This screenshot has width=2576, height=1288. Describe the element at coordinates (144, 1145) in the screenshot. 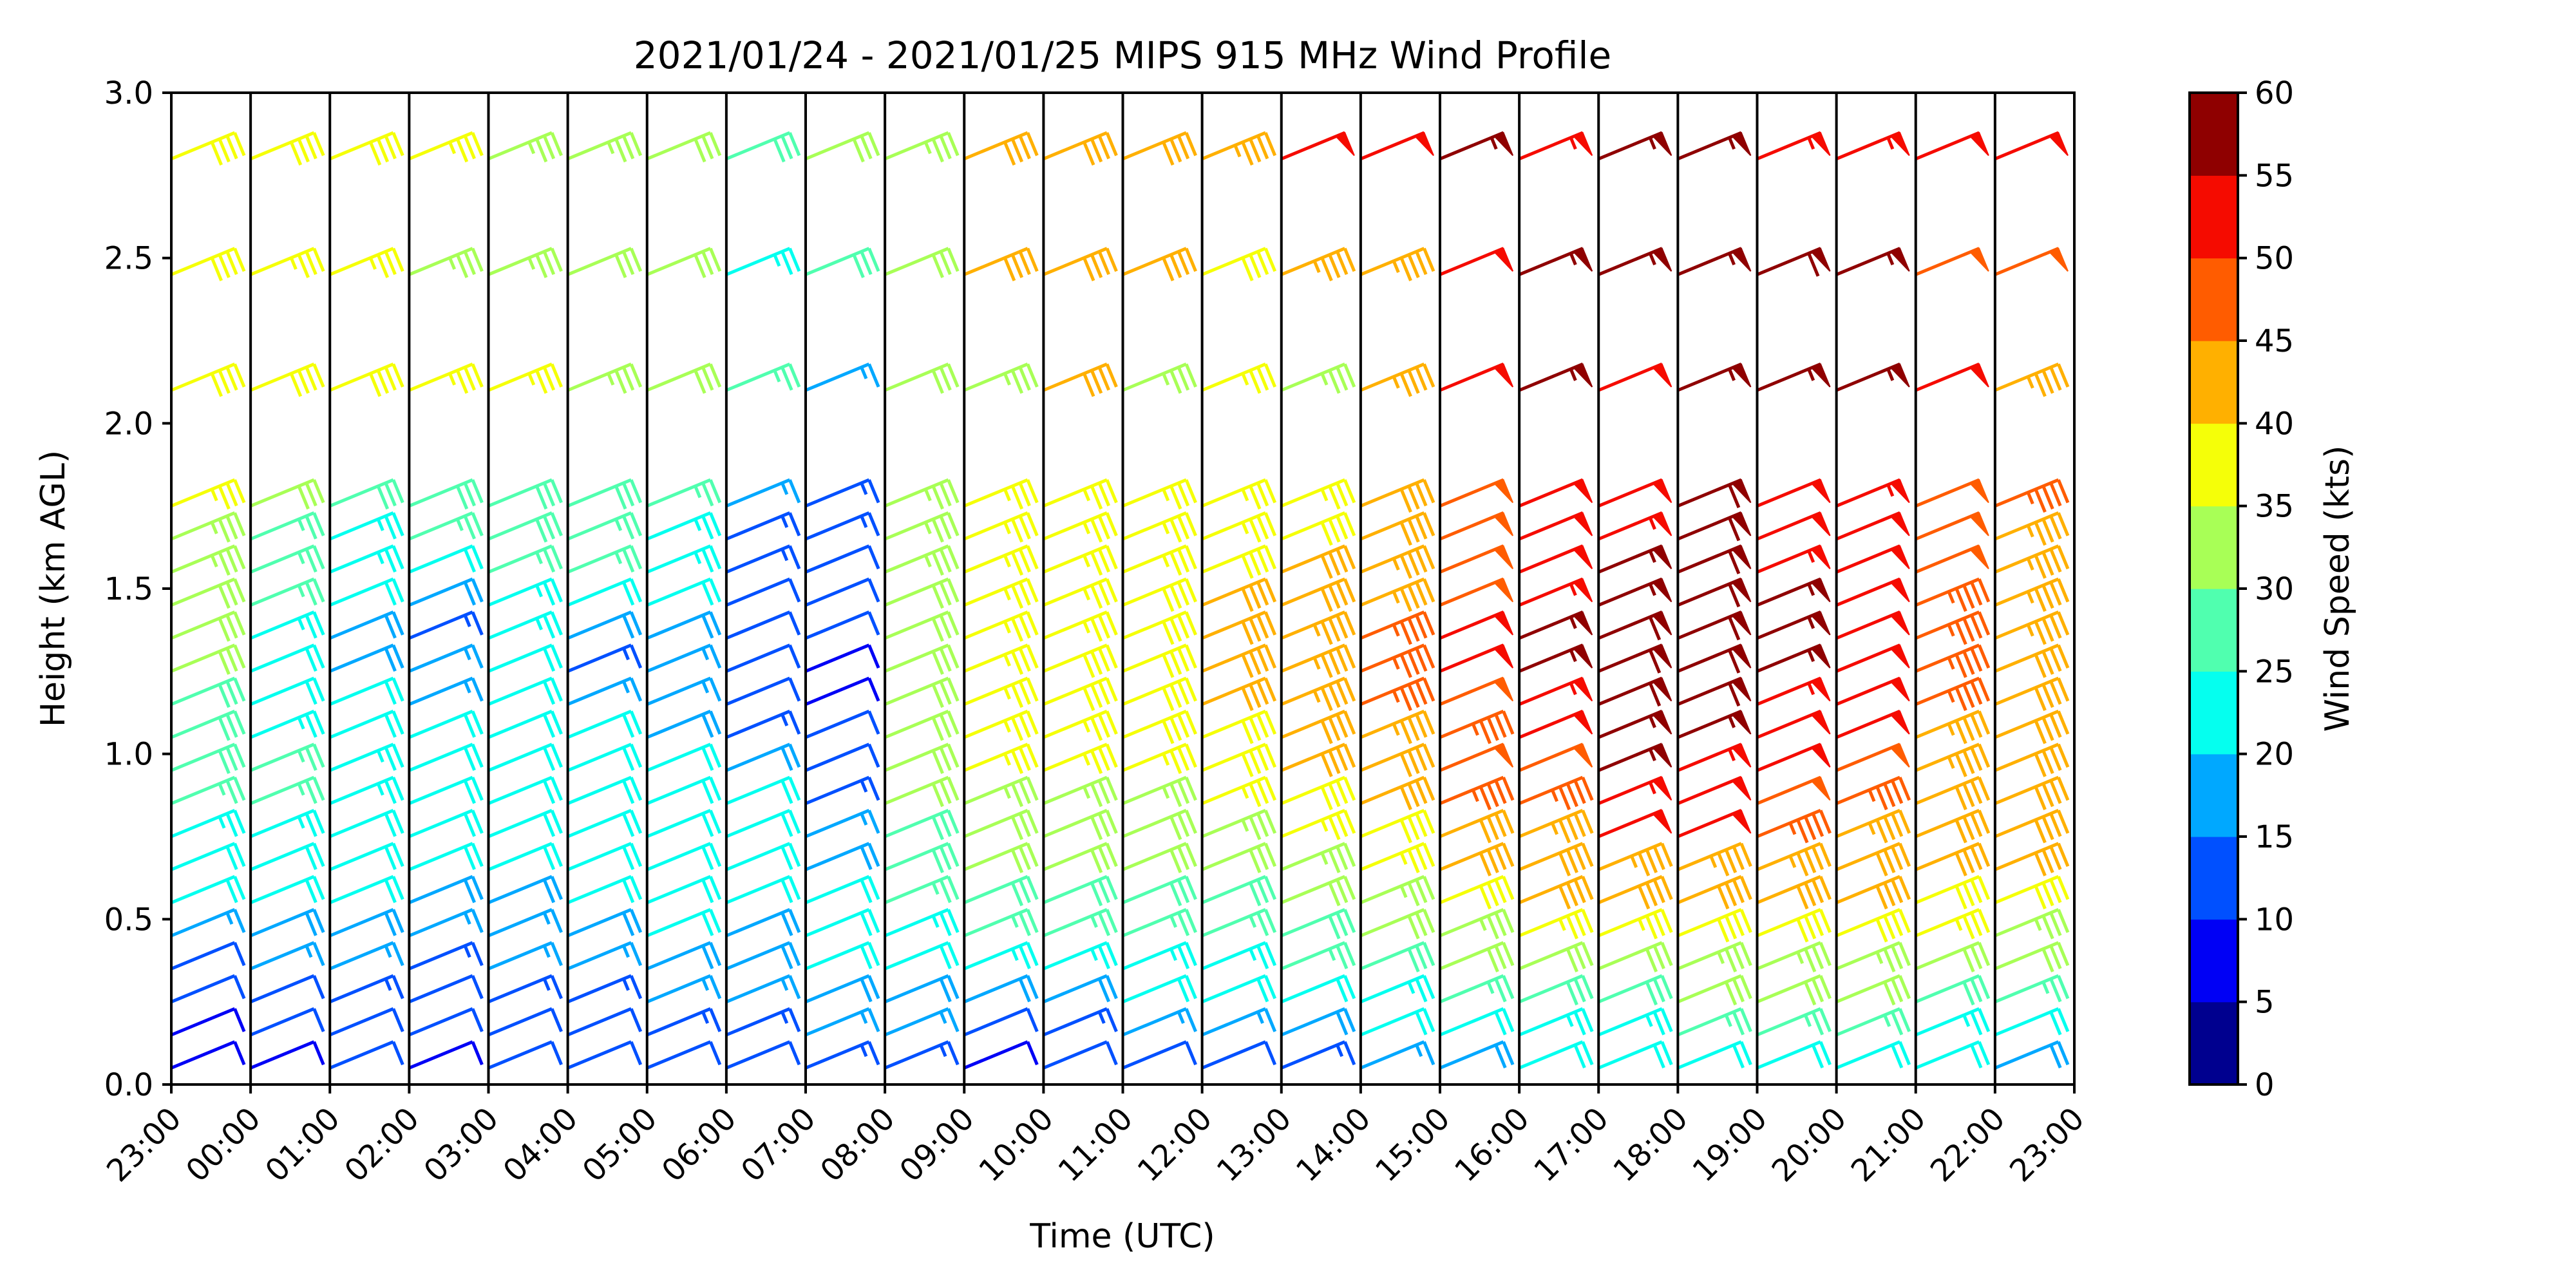

I see `x-tick-label: 23:00` at that location.